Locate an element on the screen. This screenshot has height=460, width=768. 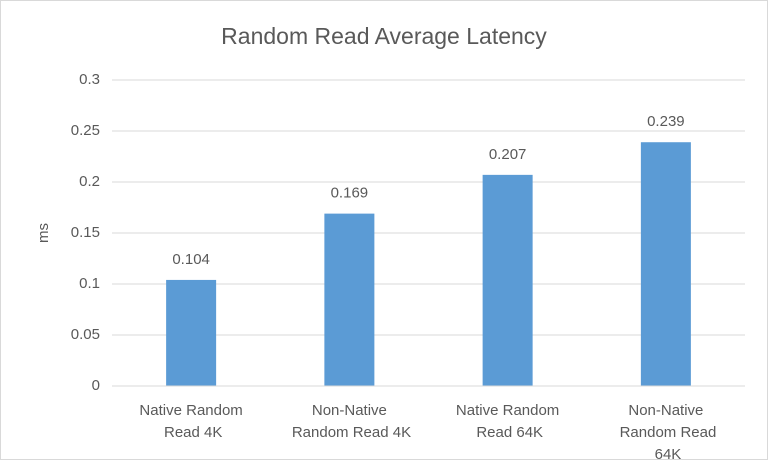
data-label: 0.207 is located at coordinates (508, 154).